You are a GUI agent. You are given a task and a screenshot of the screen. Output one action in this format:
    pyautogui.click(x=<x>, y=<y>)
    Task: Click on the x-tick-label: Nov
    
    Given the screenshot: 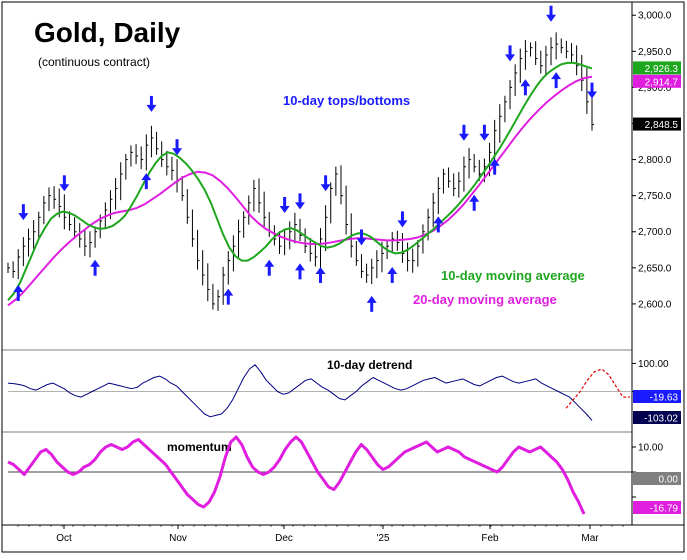 What is the action you would take?
    pyautogui.click(x=178, y=538)
    